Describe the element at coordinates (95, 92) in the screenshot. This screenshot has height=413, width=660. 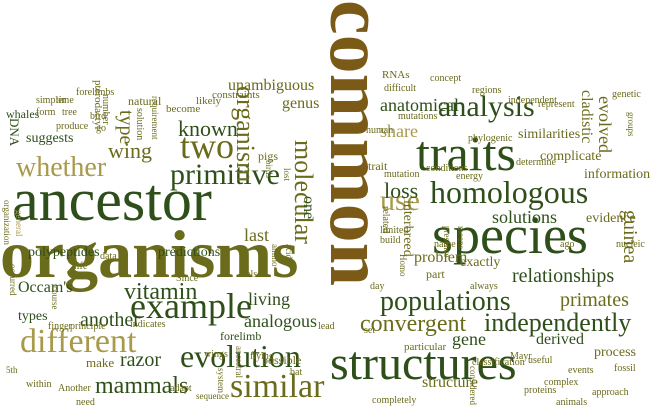
I see `word-forelimbs: forelimbs` at that location.